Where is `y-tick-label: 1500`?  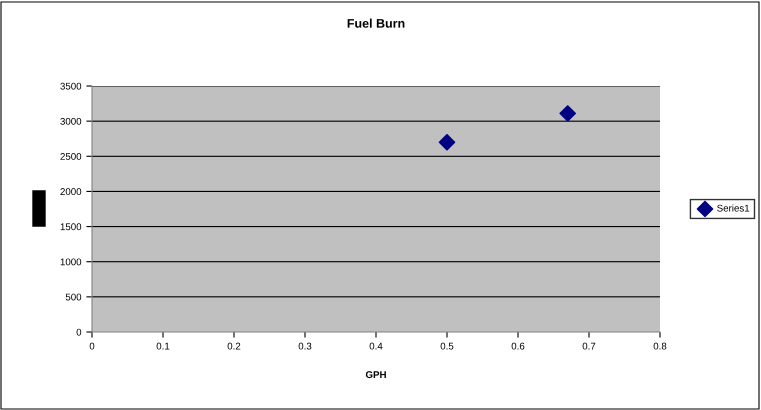 y-tick-label: 1500 is located at coordinates (71, 226).